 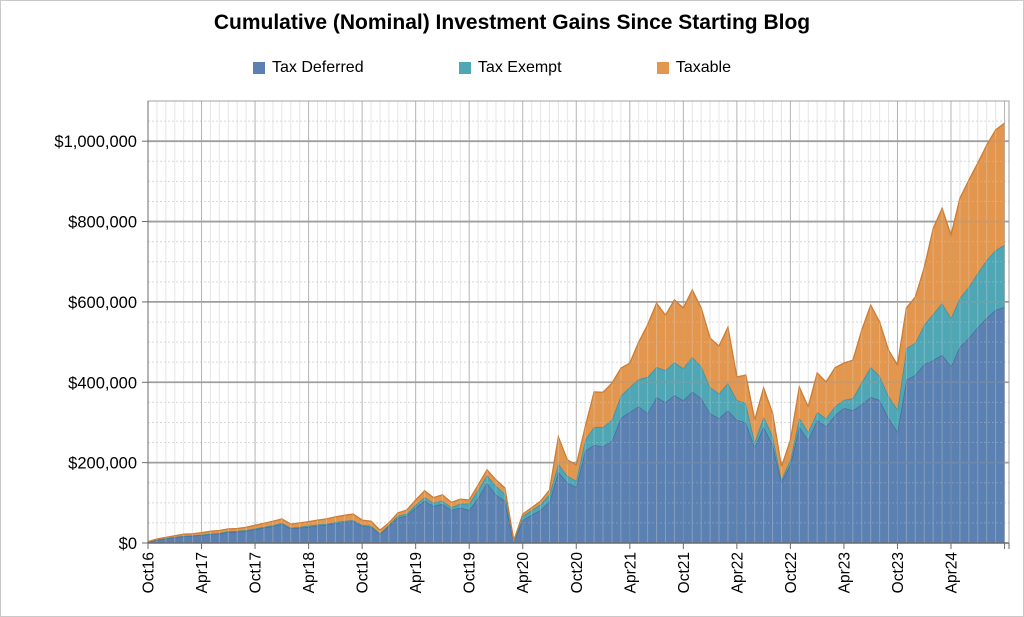 I want to click on x-axis-tick-label: Oct21, so click(x=684, y=572).